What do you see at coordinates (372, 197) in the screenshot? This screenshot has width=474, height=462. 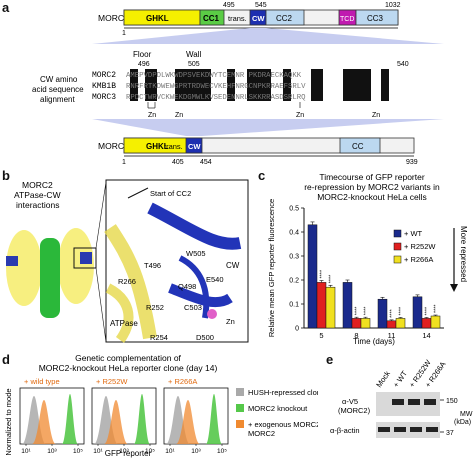 I see `chart-title-3: MORC2-knockout HeLa cells` at bounding box center [372, 197].